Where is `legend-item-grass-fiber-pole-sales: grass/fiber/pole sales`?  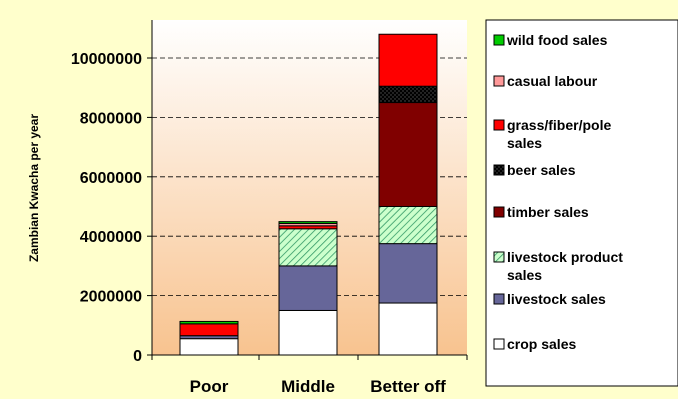
legend-item-grass-fiber-pole-sales: grass/fiber/pole sales is located at coordinates (552, 134).